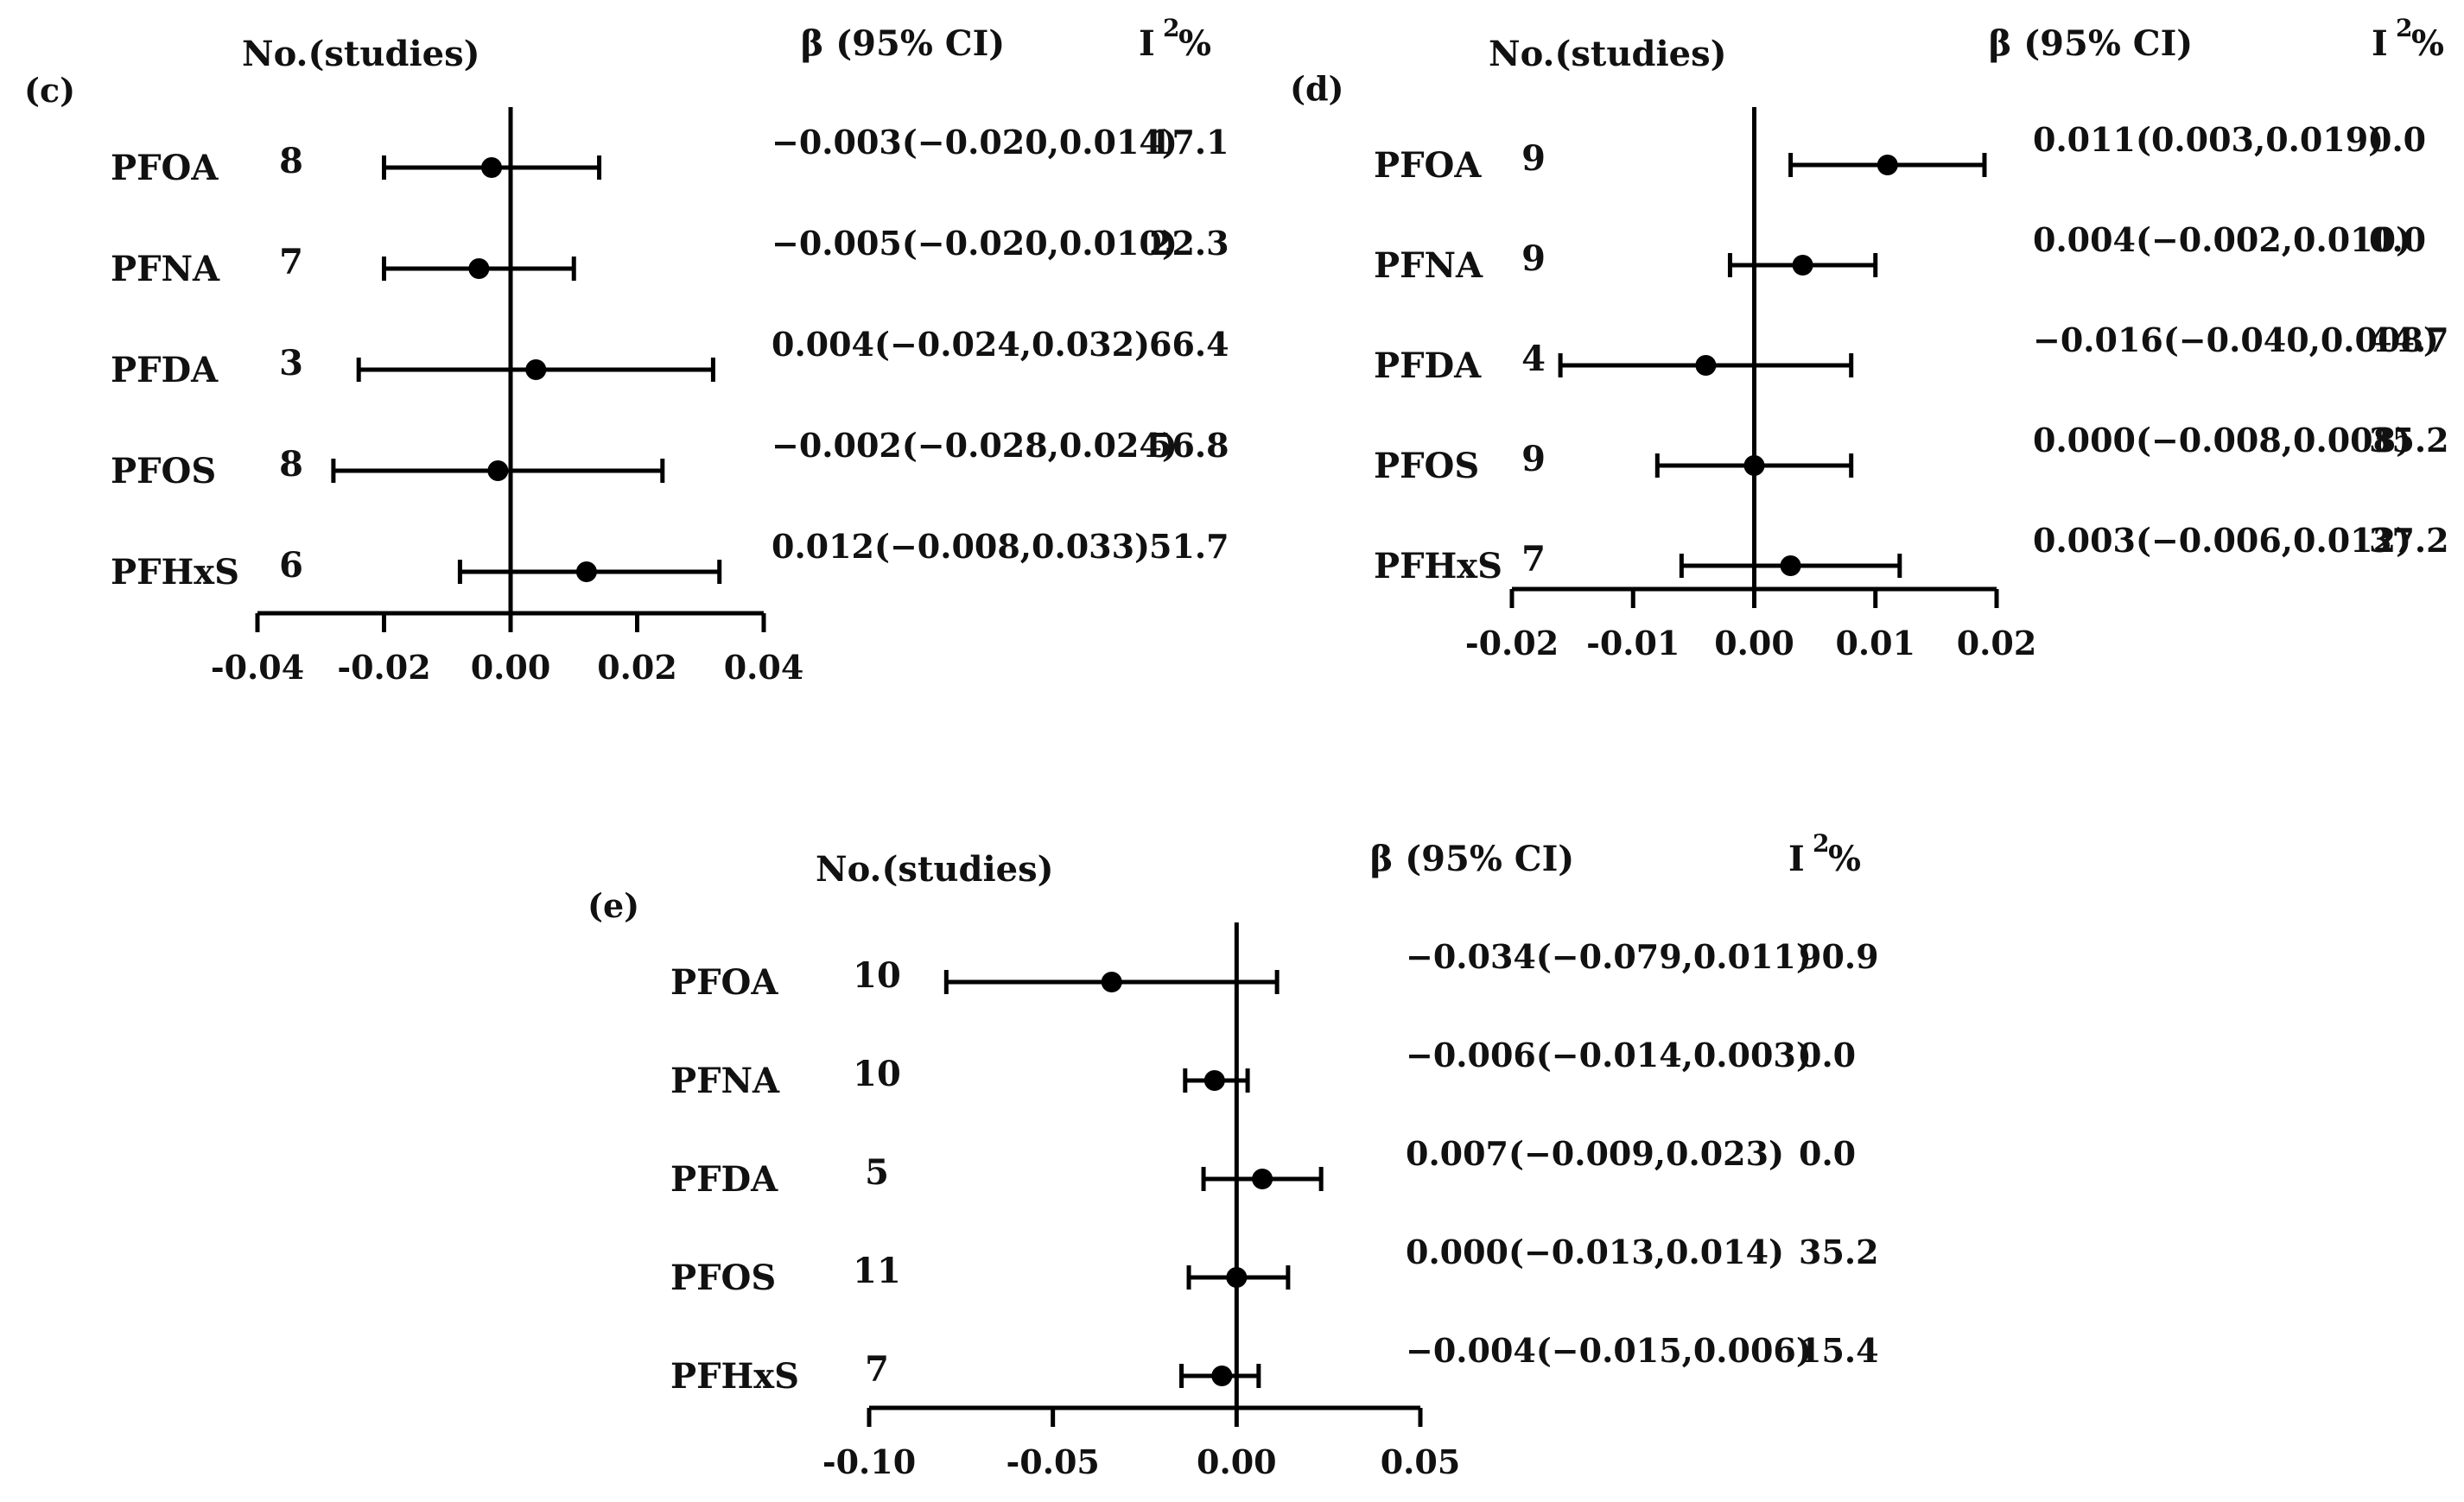 This screenshot has width=2464, height=1502. What do you see at coordinates (384, 667) in the screenshot?
I see `x-tick-label: -0.02` at bounding box center [384, 667].